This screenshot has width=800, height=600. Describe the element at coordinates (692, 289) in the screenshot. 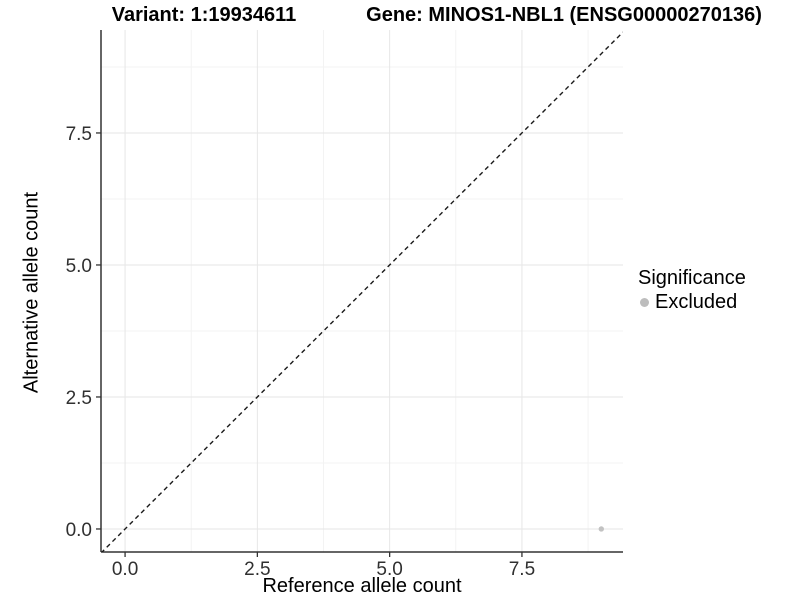

I see `legend: Significance Excluded` at that location.